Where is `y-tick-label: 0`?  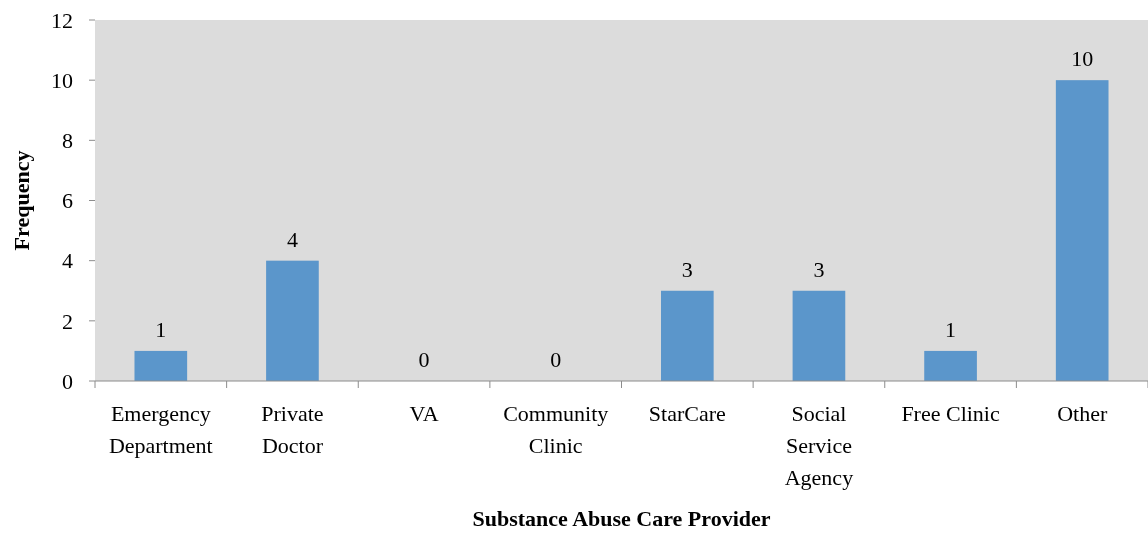 y-tick-label: 0 is located at coordinates (67, 381).